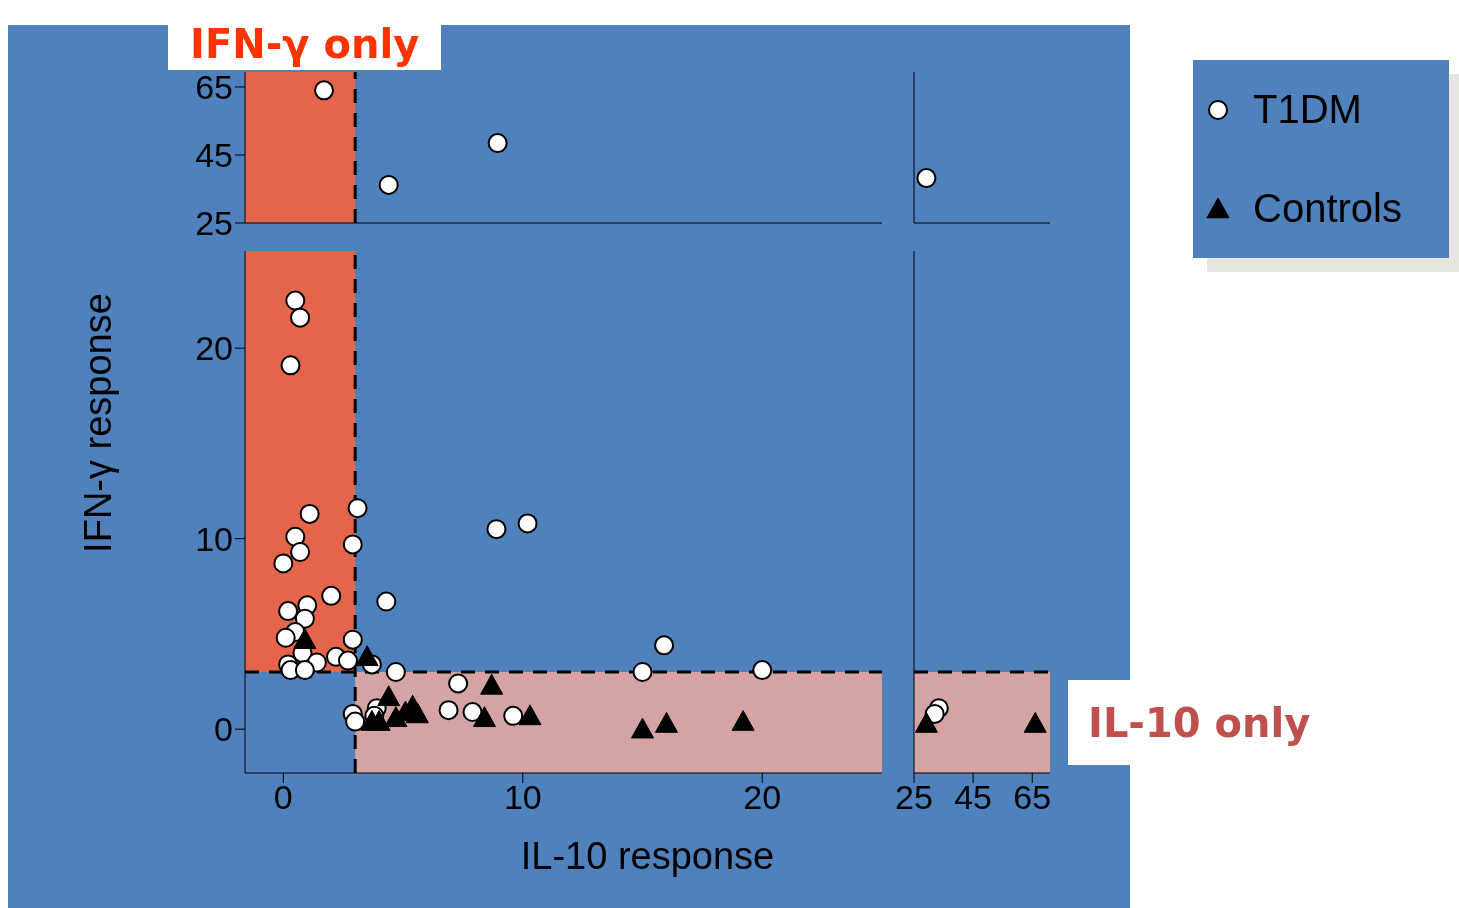 Image resolution: width=1459 pixels, height=908 pixels. I want to click on x-axis-title: IL-10 response, so click(647, 856).